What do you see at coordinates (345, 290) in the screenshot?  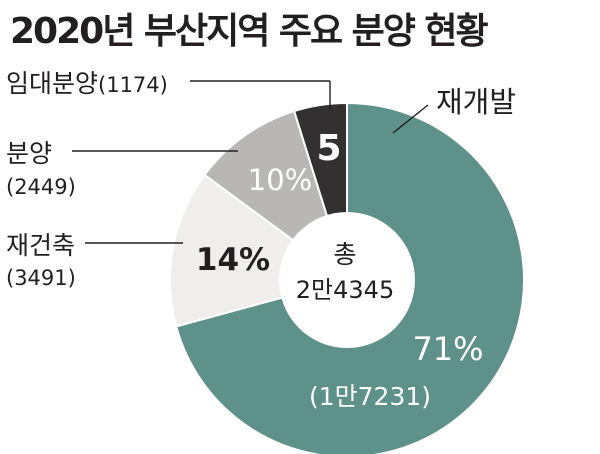 I see `center-total-value: 2만4345` at bounding box center [345, 290].